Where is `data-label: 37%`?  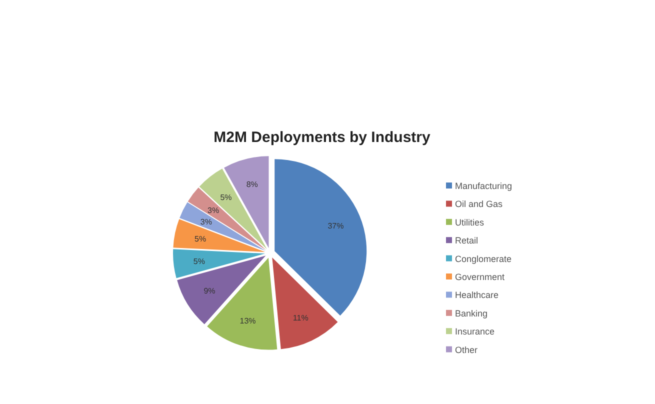 data-label: 37% is located at coordinates (336, 225).